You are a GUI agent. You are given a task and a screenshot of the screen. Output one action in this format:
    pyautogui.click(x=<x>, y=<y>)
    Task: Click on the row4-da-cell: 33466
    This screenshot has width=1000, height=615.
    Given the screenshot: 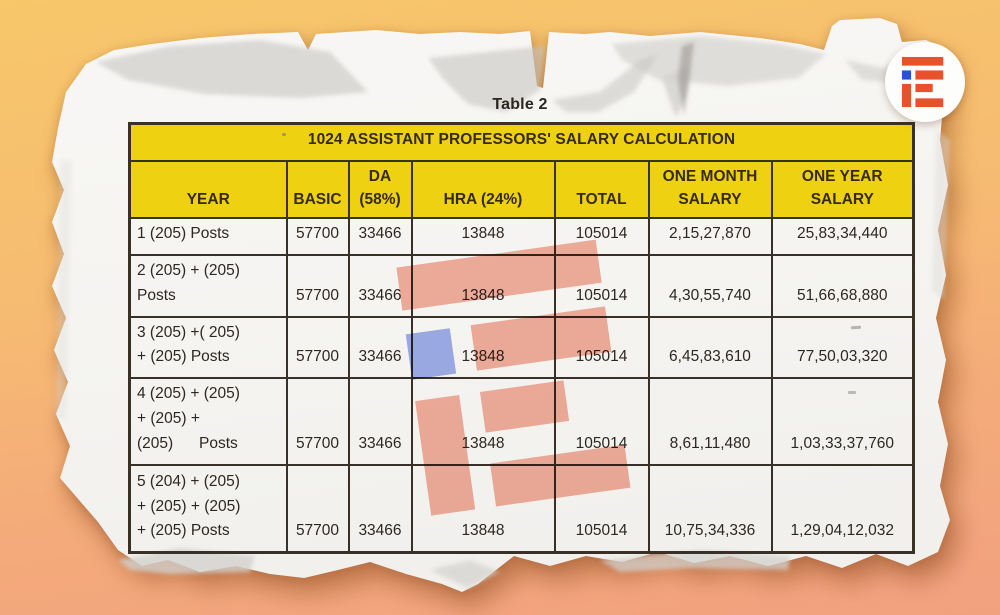 What is the action you would take?
    pyautogui.click(x=380, y=421)
    